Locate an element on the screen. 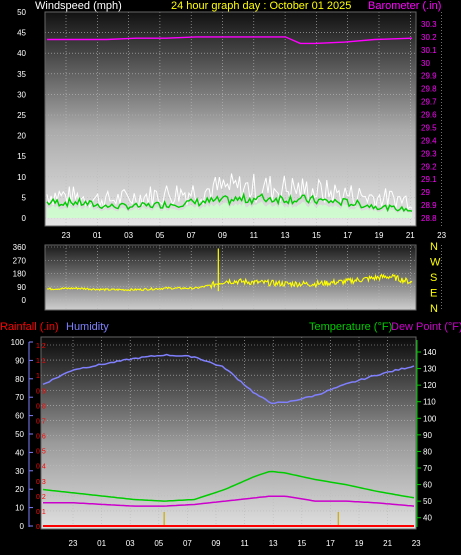 Image resolution: width=461 pixels, height=555 pixels. humidity-tick: 20 is located at coordinates (19, 489).